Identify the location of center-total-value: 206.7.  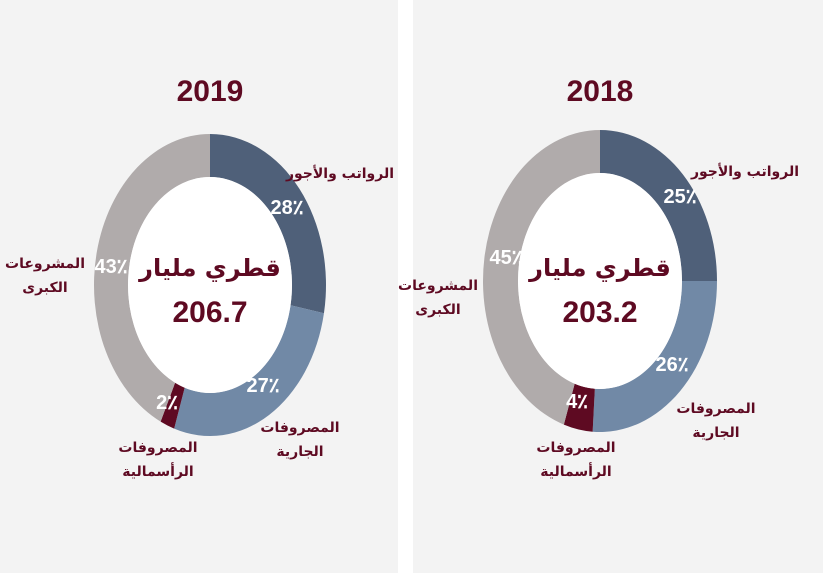
(209, 312).